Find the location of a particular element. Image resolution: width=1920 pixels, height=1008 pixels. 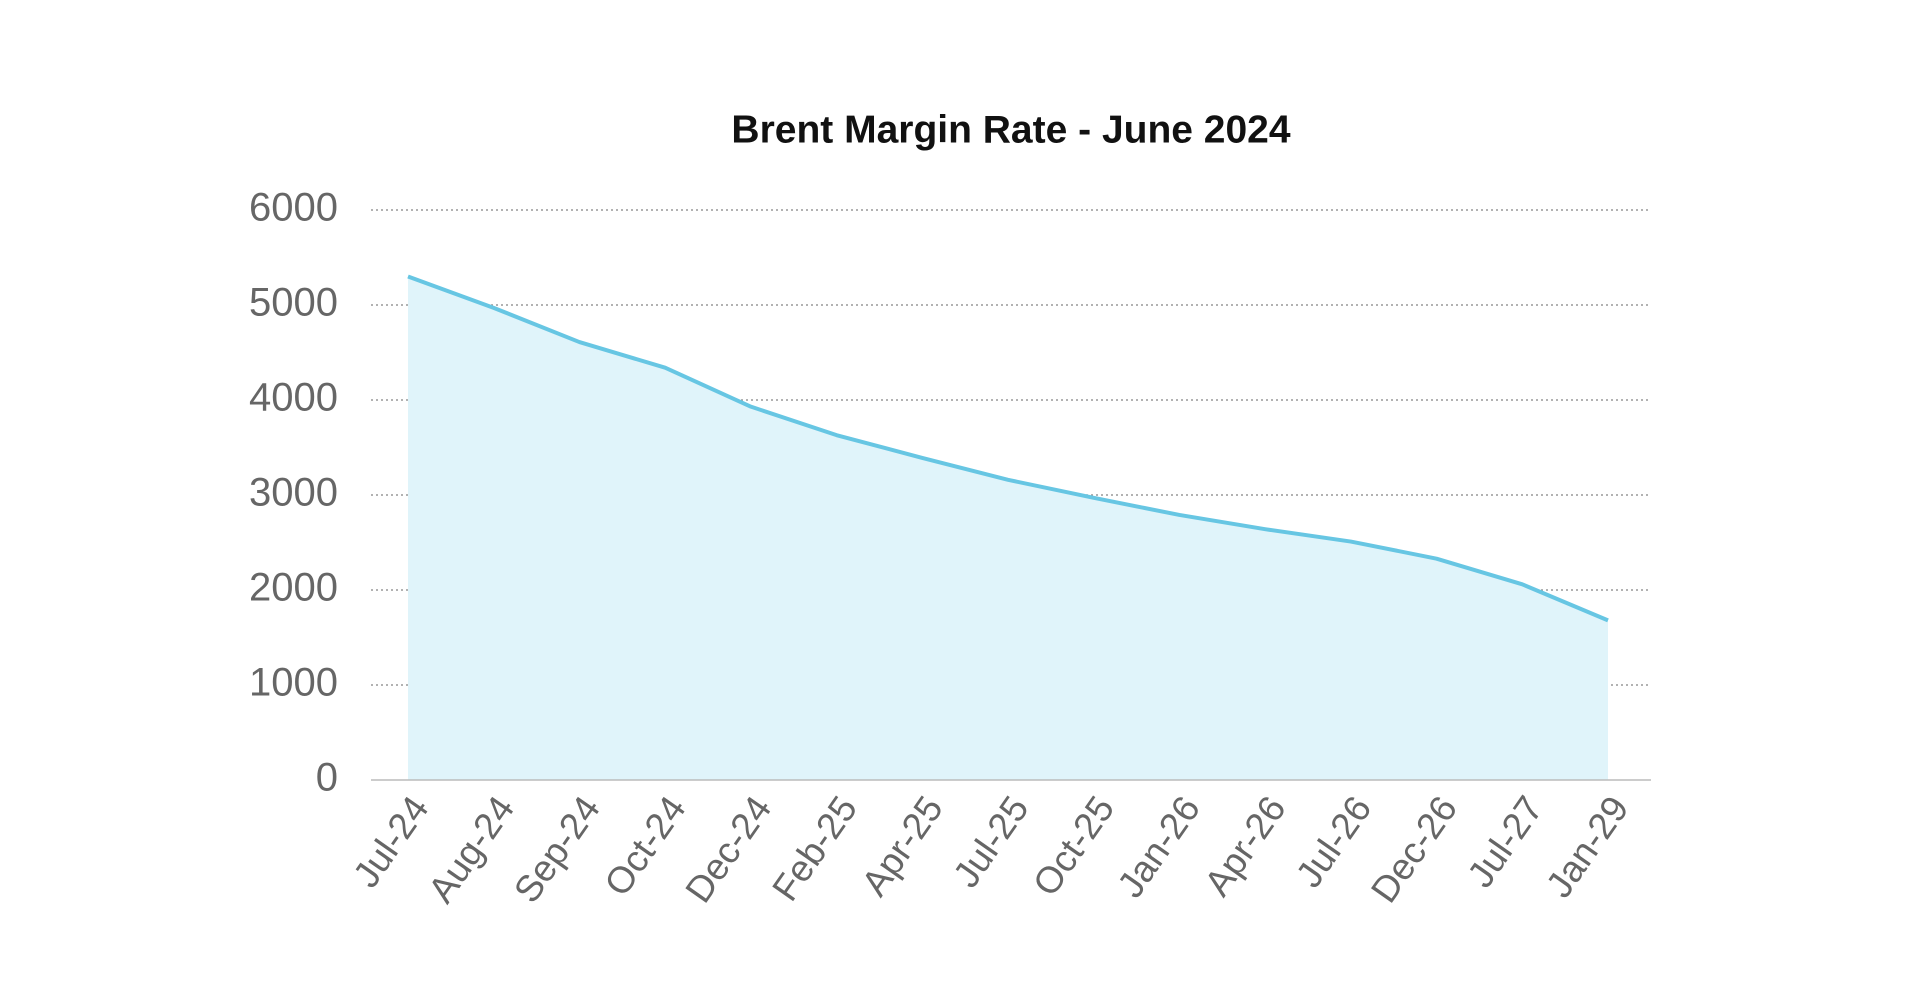

y-tick-label: 3000 is located at coordinates (293, 493).